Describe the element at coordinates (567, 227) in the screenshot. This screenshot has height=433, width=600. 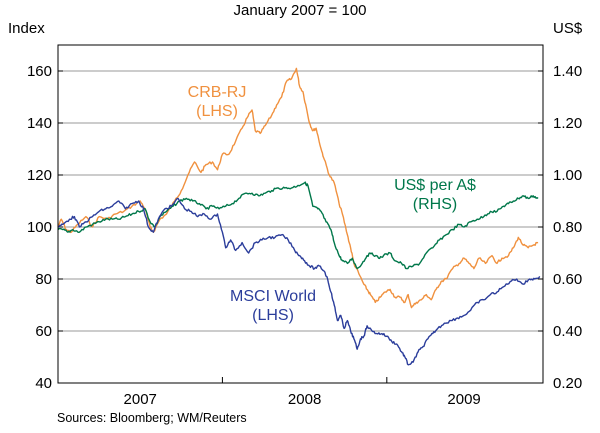
I see `right-tick-label: 0.80` at that location.